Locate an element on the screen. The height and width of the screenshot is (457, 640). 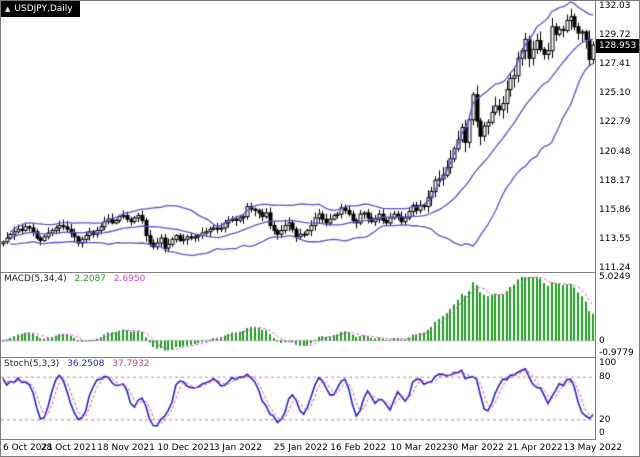
time-axis-label: 21 Apr 2022 is located at coordinates (534, 448).